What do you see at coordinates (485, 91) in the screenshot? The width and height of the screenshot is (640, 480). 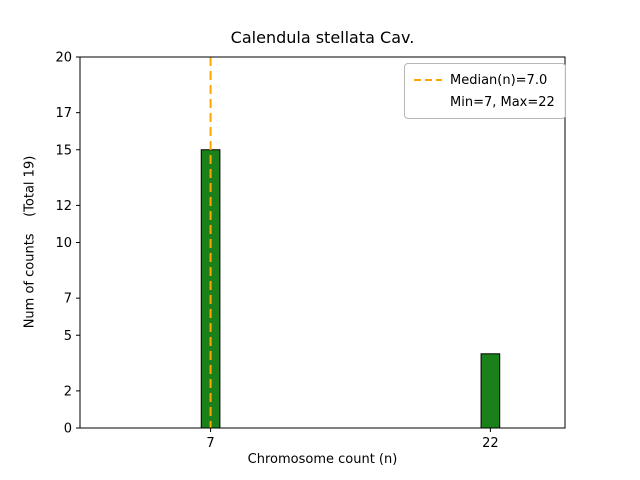 I see `legend: Median(n)=7.0 Min=7, Max=22` at bounding box center [485, 91].